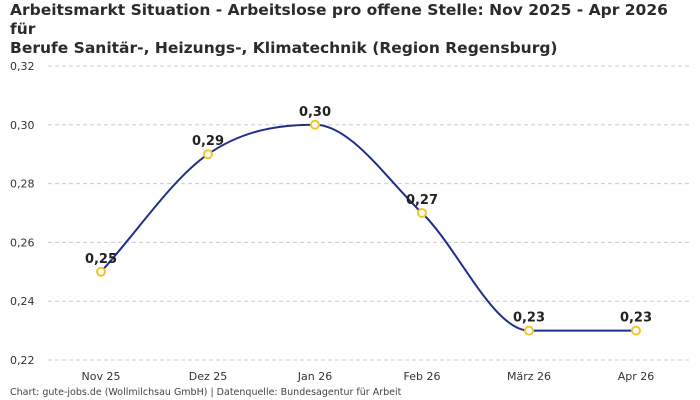 This screenshot has width=700, height=400. I want to click on y-tick-label: 0,26, so click(22, 242).